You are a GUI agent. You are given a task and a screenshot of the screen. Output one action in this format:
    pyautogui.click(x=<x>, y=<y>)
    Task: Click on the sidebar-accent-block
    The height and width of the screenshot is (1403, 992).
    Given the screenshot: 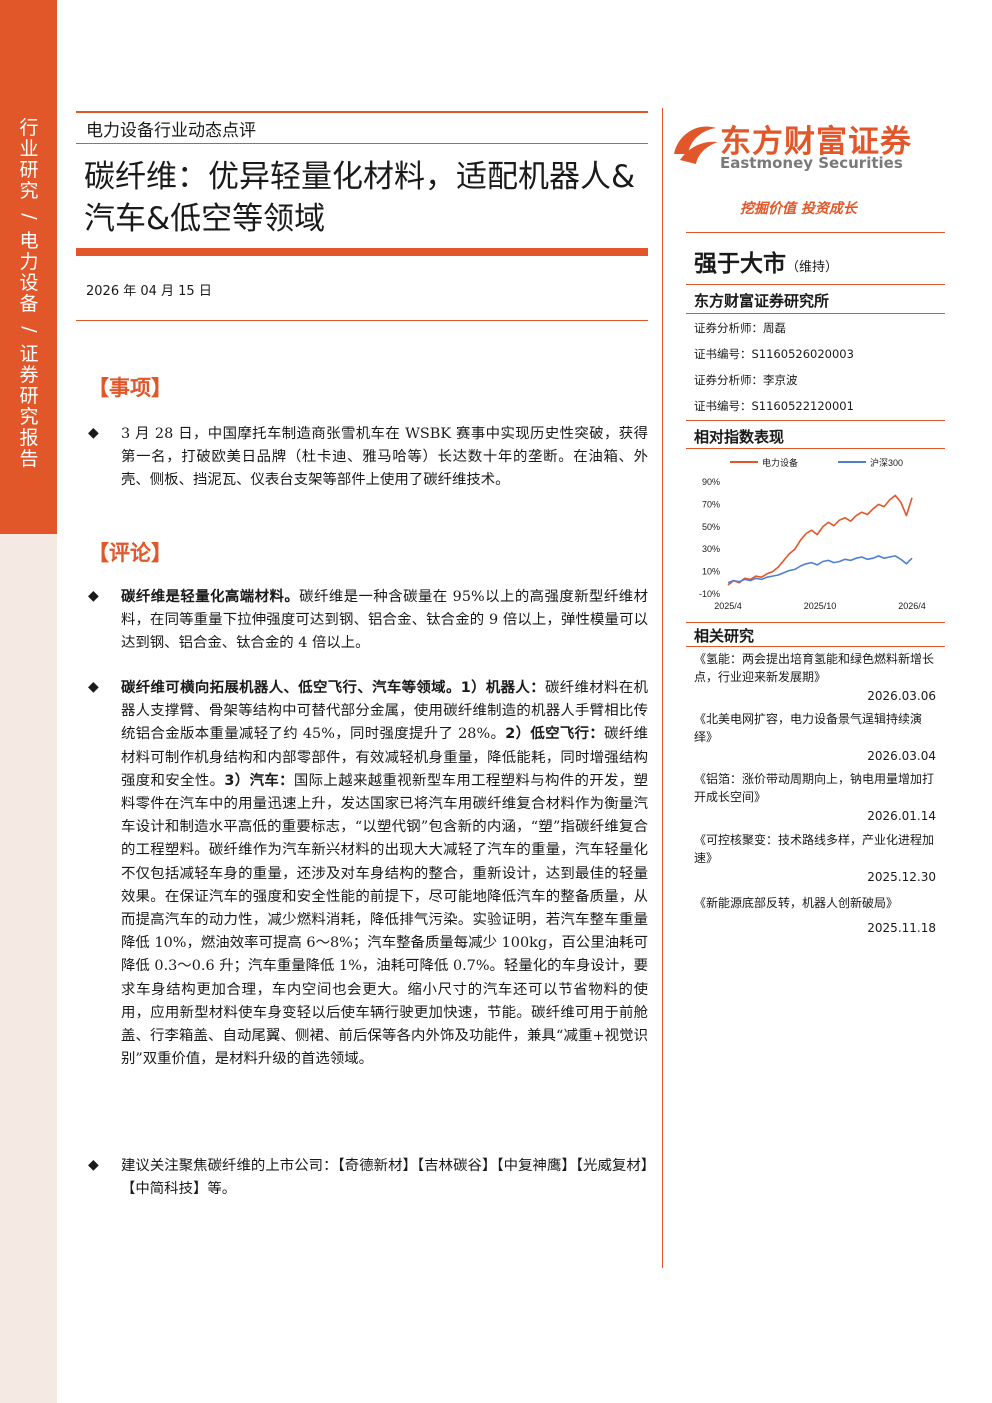 What is the action you would take?
    pyautogui.click(x=28, y=267)
    